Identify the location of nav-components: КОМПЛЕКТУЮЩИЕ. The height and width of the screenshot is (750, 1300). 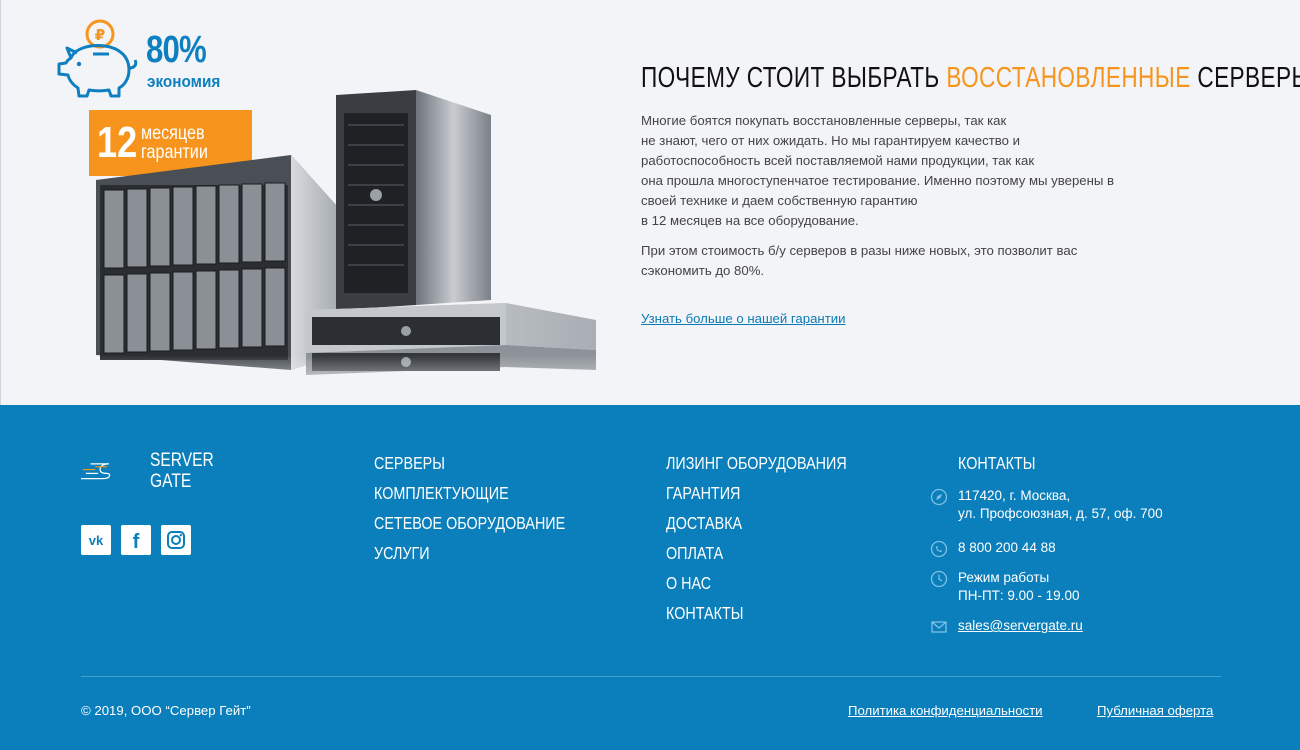
(441, 493).